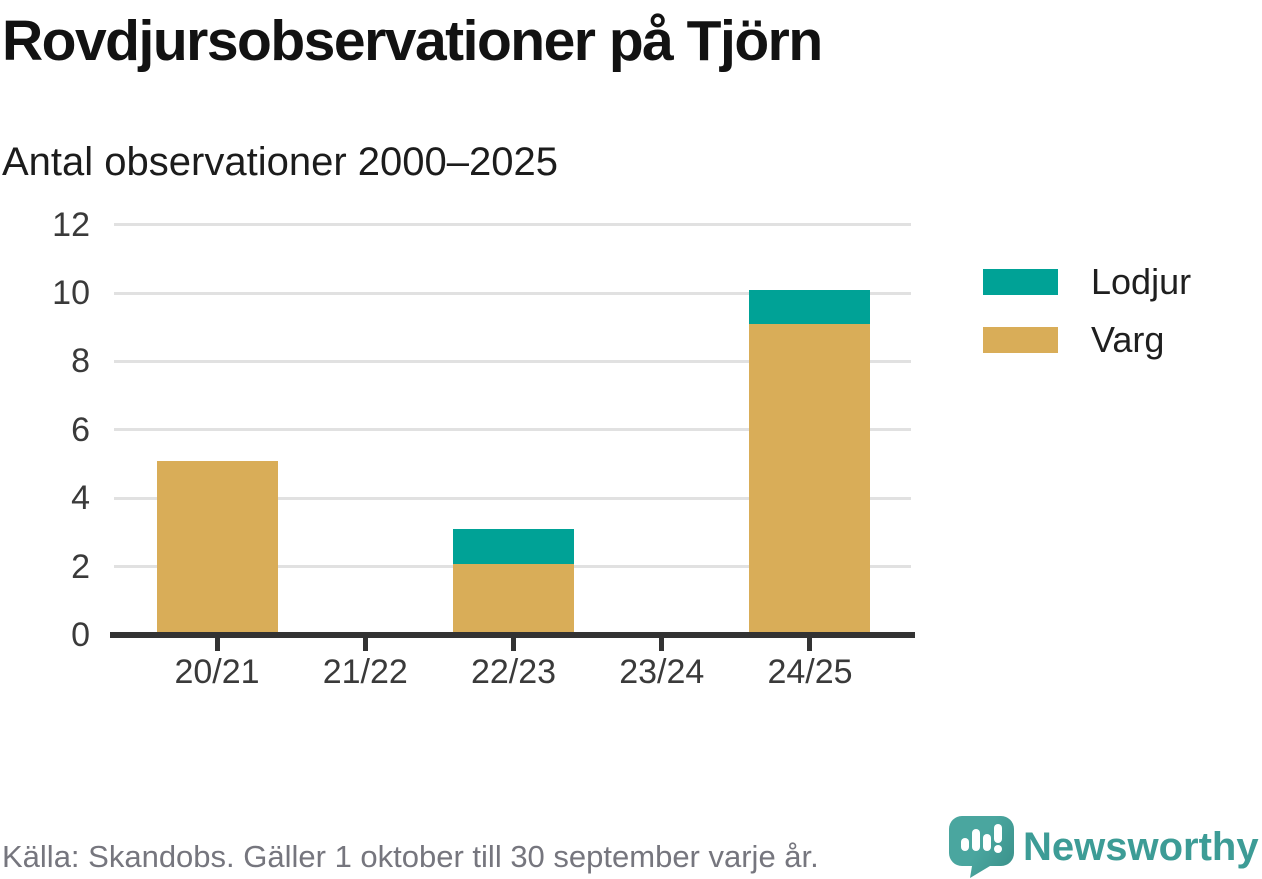 The image size is (1262, 879). Describe the element at coordinates (662, 672) in the screenshot. I see `x-axis-label: 23/24` at that location.